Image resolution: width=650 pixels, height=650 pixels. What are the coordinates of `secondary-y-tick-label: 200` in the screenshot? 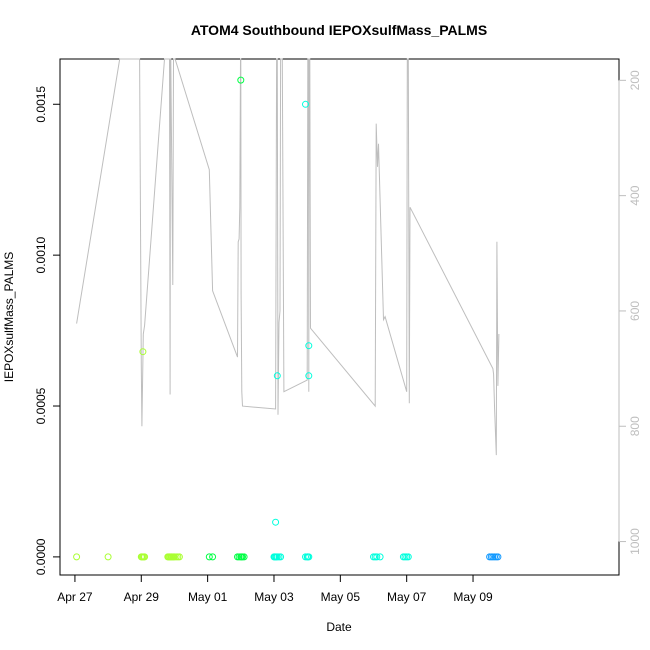 It's located at (635, 80).